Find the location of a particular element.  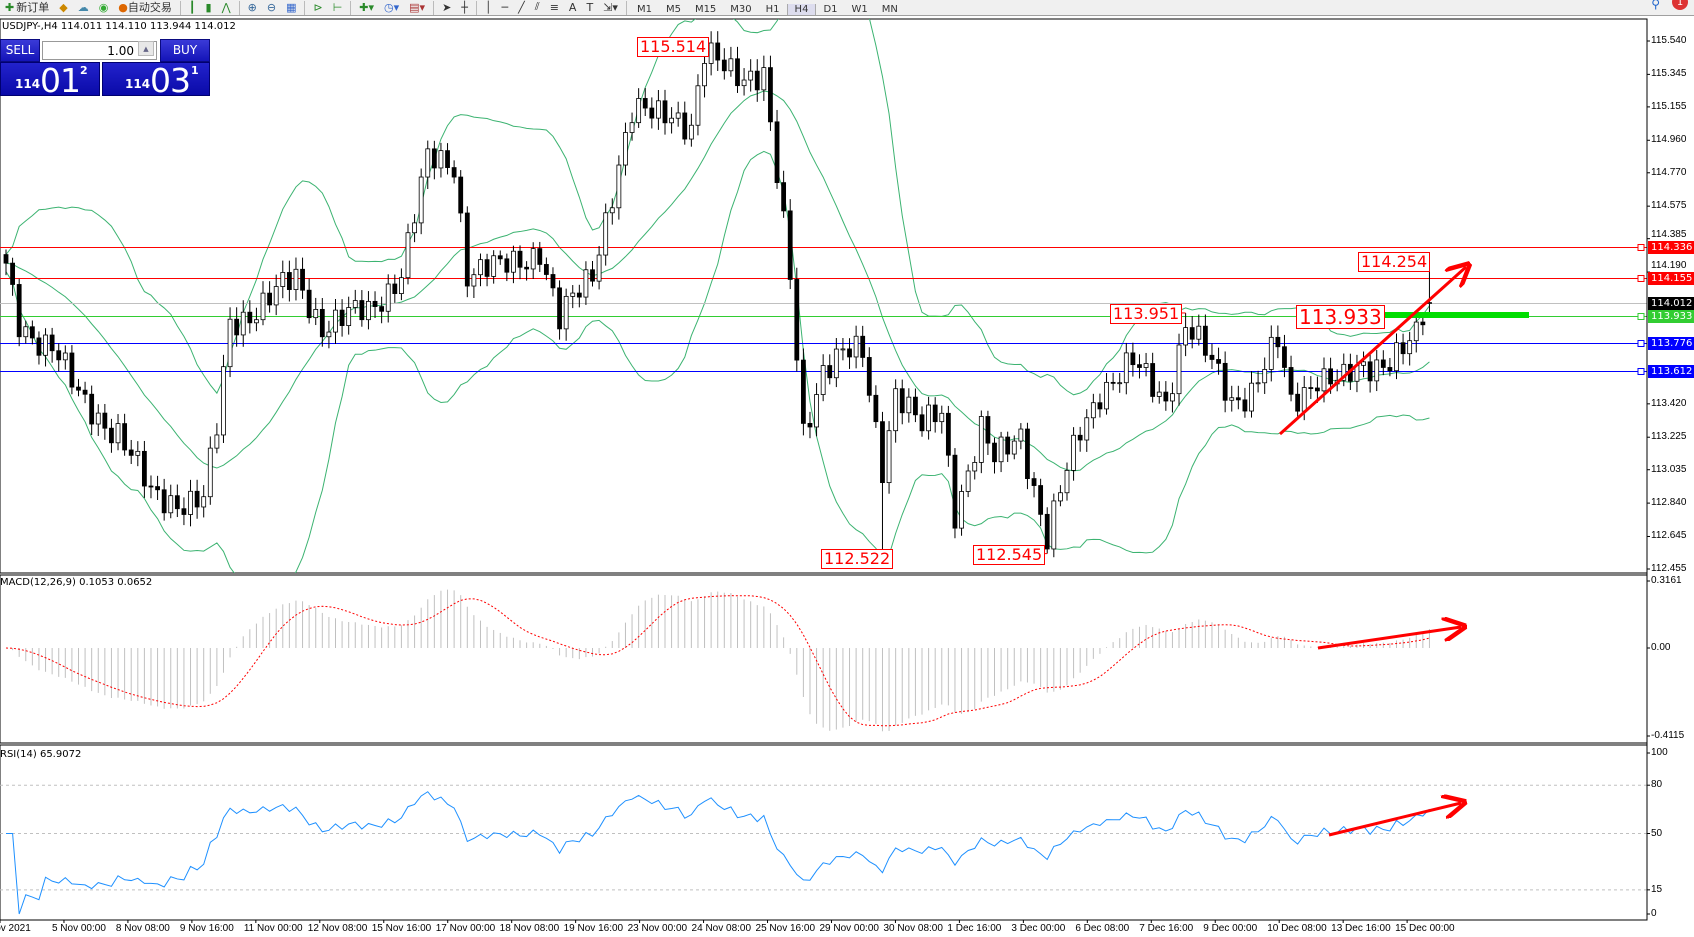

lot-size-input: 1.00 is located at coordinates (99, 50).